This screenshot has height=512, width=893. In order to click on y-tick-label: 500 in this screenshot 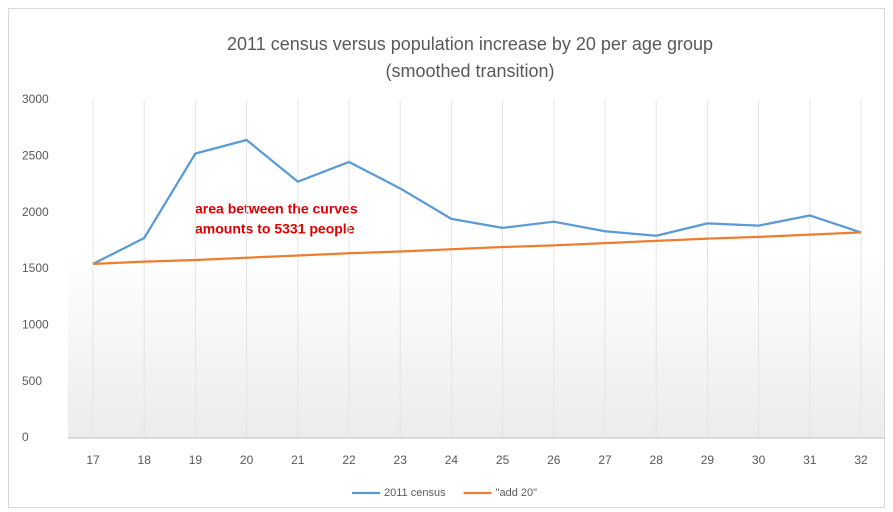, I will do `click(32, 381)`.